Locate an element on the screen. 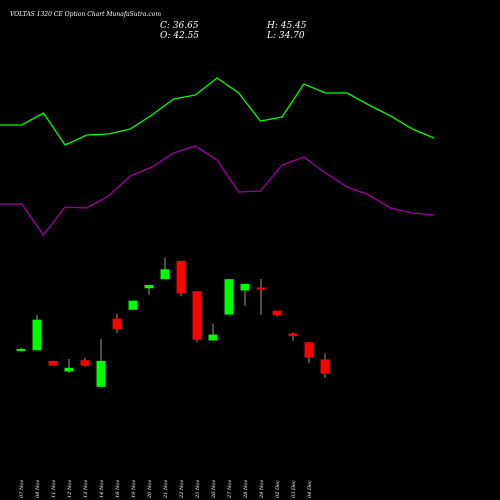 This screenshot has width=500, height=500. x-tick-label: 25 Nov is located at coordinates (198, 489).